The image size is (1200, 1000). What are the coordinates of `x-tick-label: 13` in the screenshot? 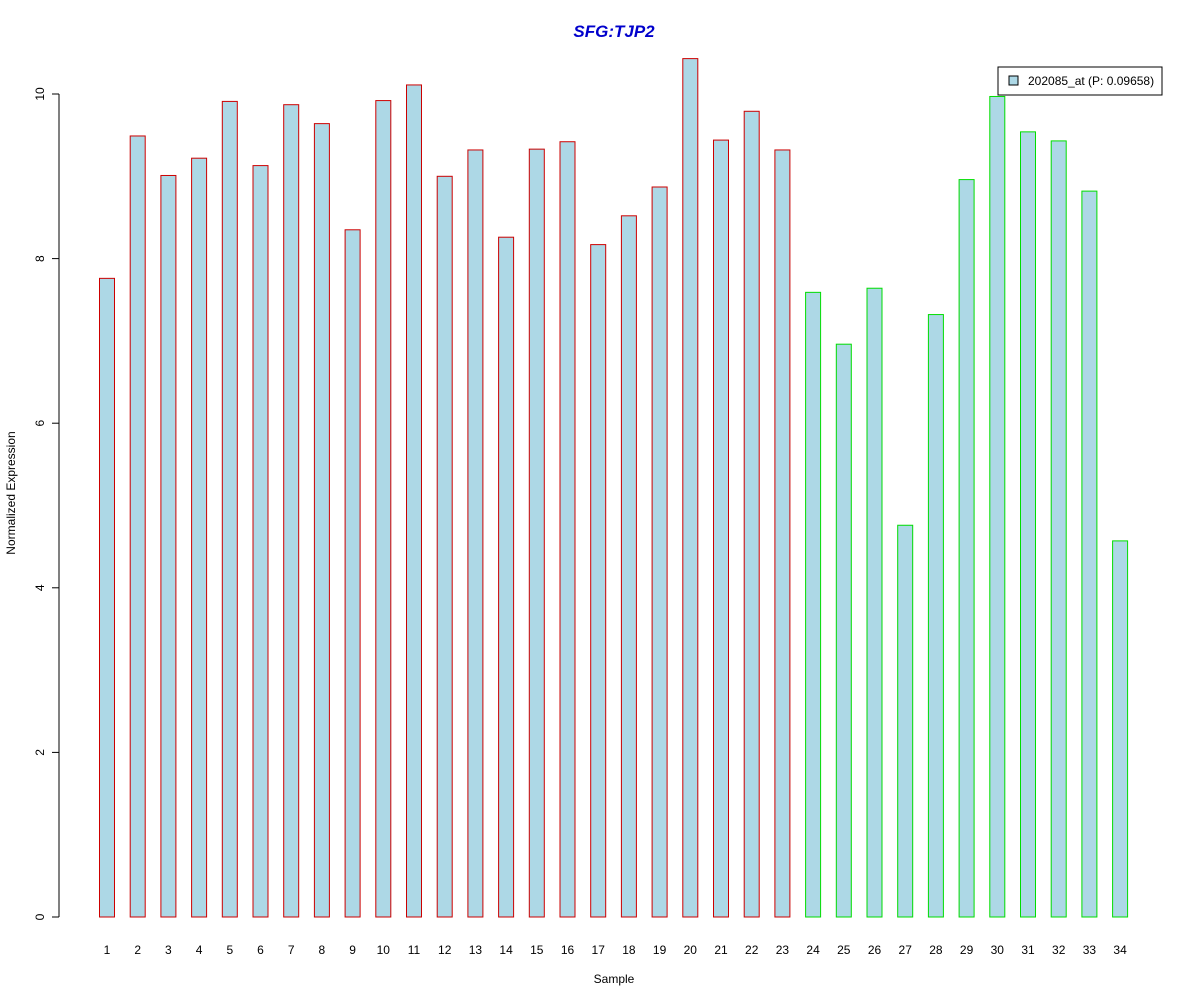 It's located at (476, 950).